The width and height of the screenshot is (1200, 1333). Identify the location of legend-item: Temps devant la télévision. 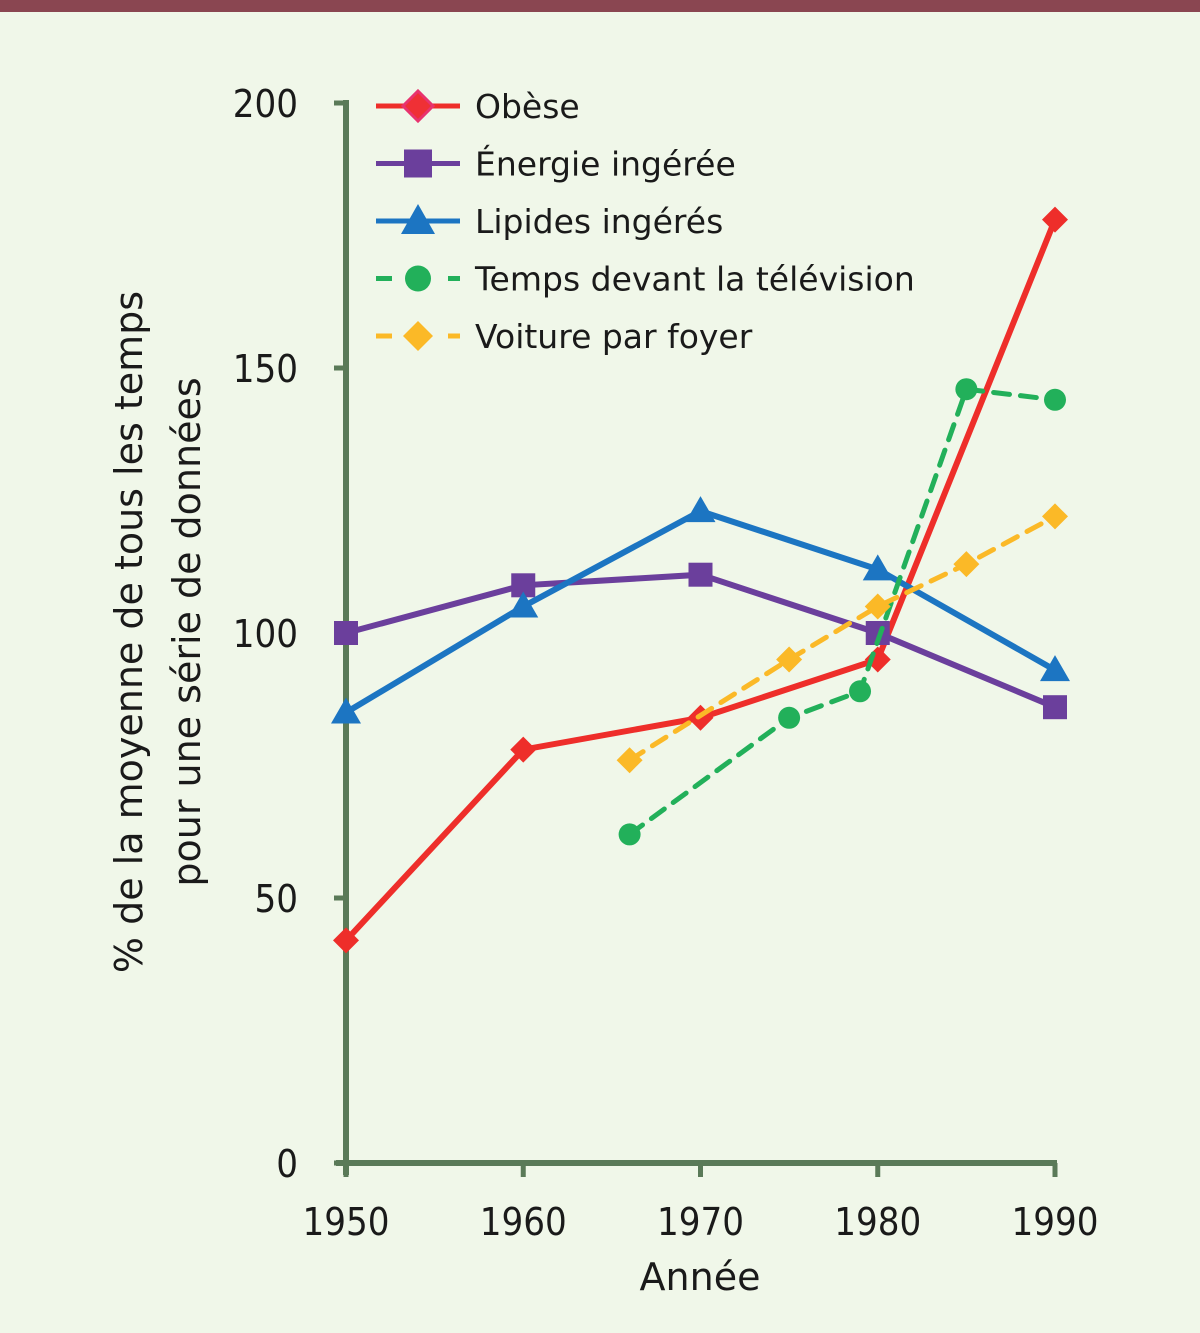
(645, 279).